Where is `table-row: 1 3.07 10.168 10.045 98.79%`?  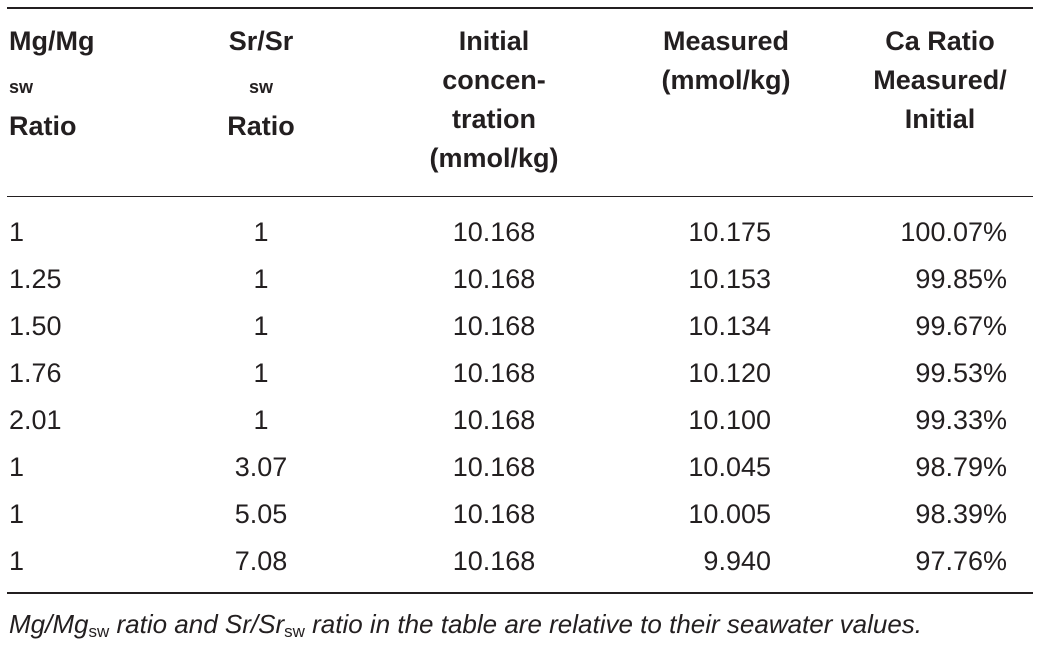 table-row: 1 3.07 10.168 10.045 98.79% is located at coordinates (519, 467).